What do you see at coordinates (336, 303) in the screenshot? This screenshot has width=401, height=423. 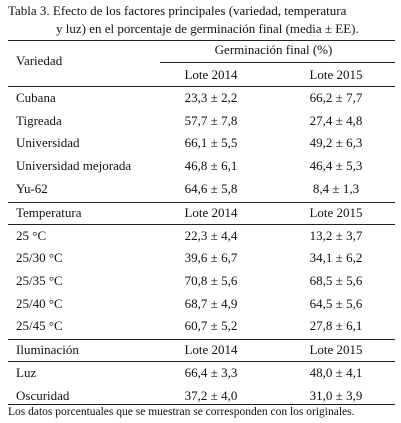 I see `cell: 64,5 ± 5,6` at bounding box center [336, 303].